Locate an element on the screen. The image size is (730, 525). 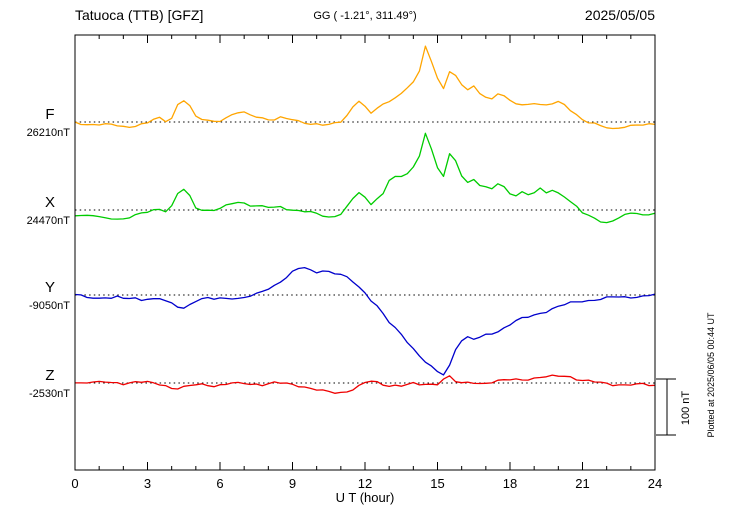
x-axis-tick-label: 21 is located at coordinates (582, 483).